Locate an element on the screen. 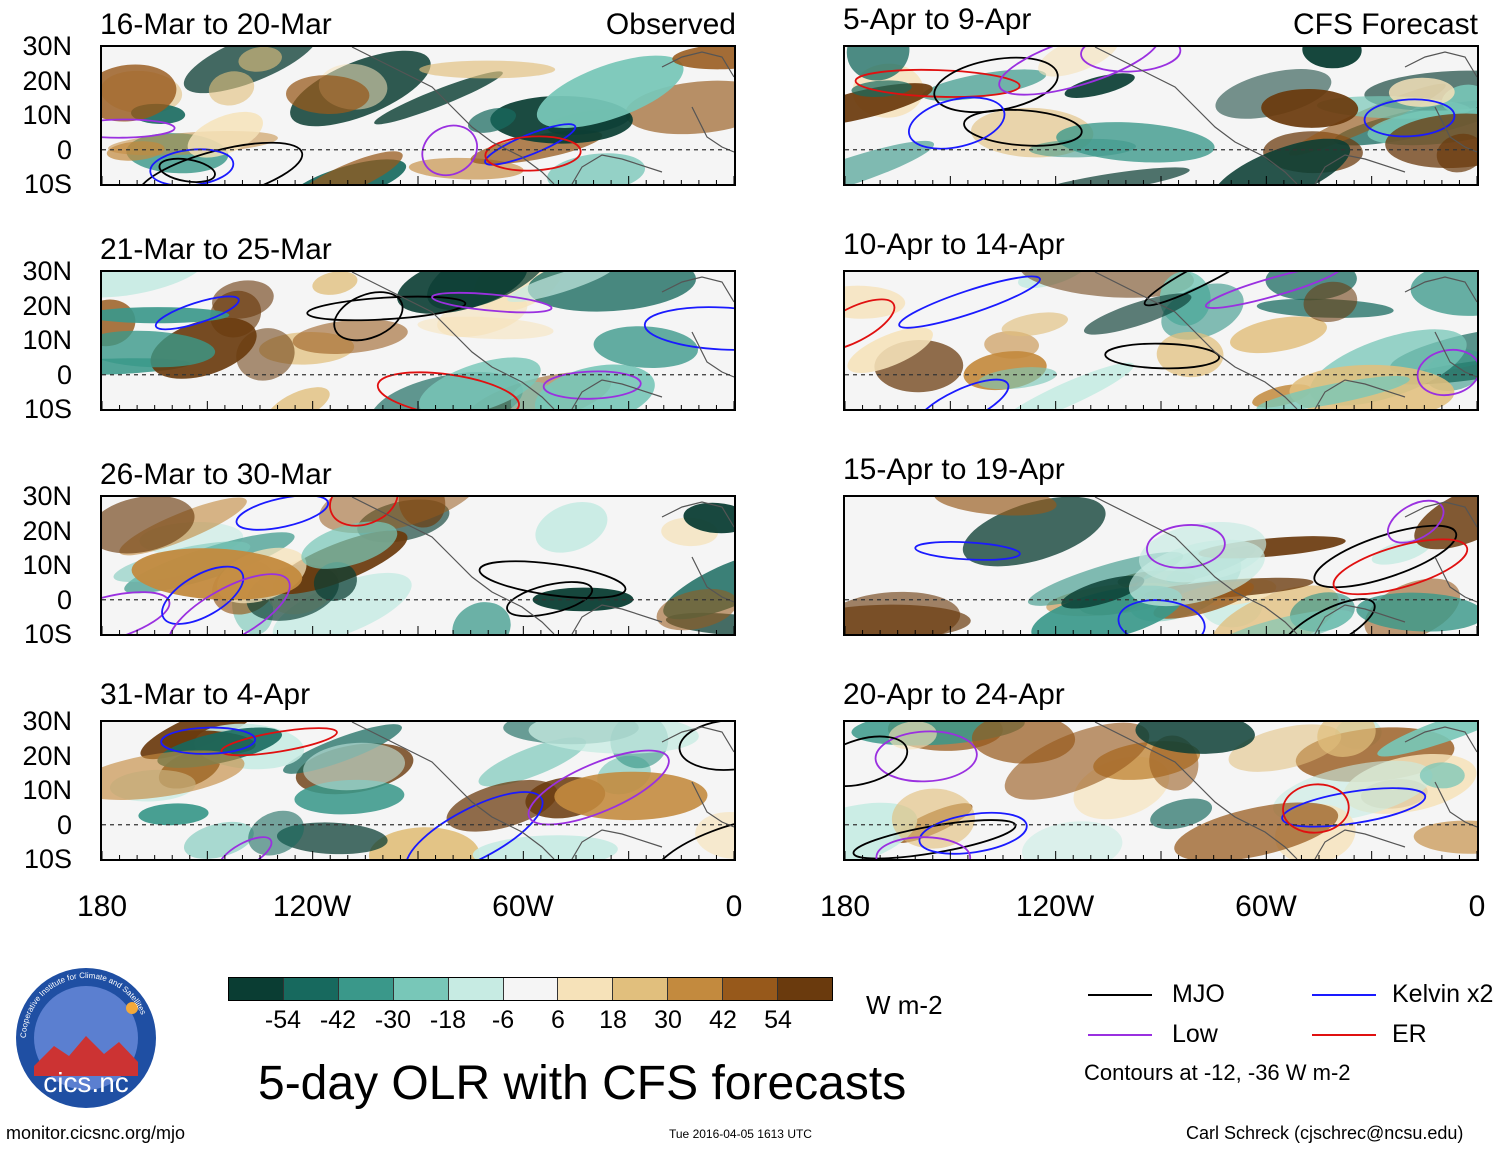 This screenshot has height=1149, width=1510. colorbar-units: W m-2 is located at coordinates (904, 1005).